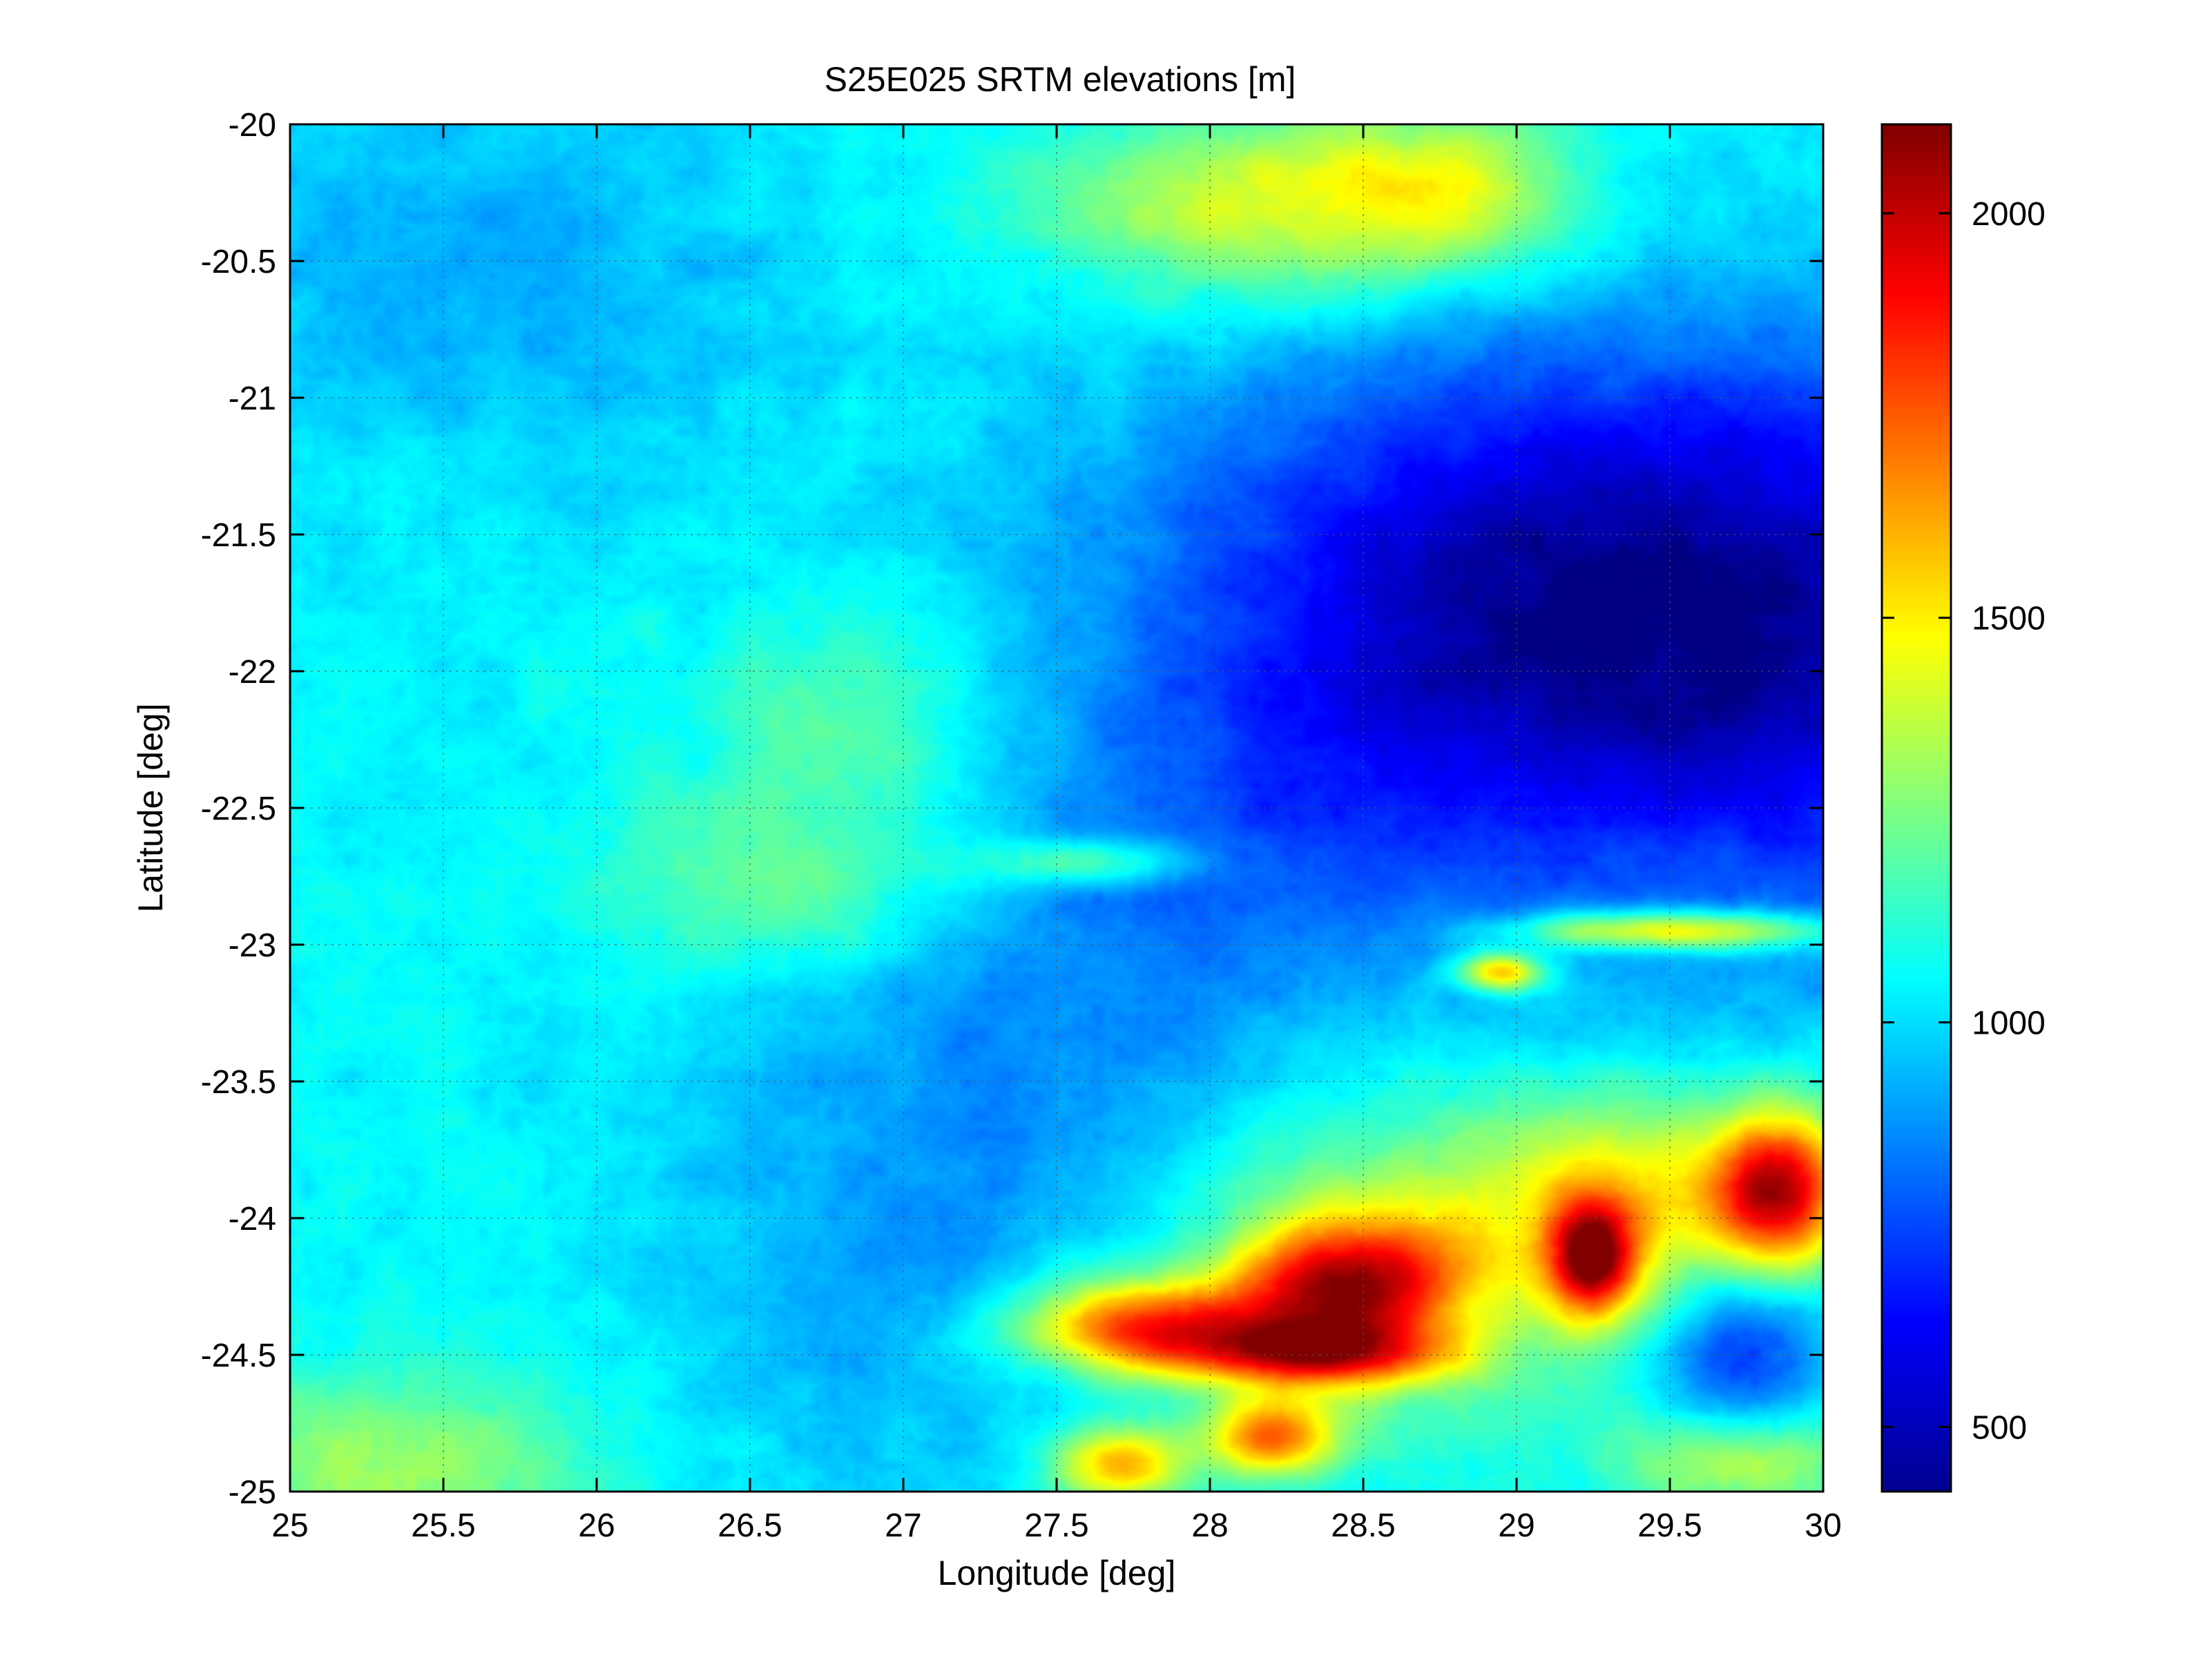 This screenshot has width=2212, height=1658. I want to click on y-axis-label: Latitude [deg], so click(150, 807).